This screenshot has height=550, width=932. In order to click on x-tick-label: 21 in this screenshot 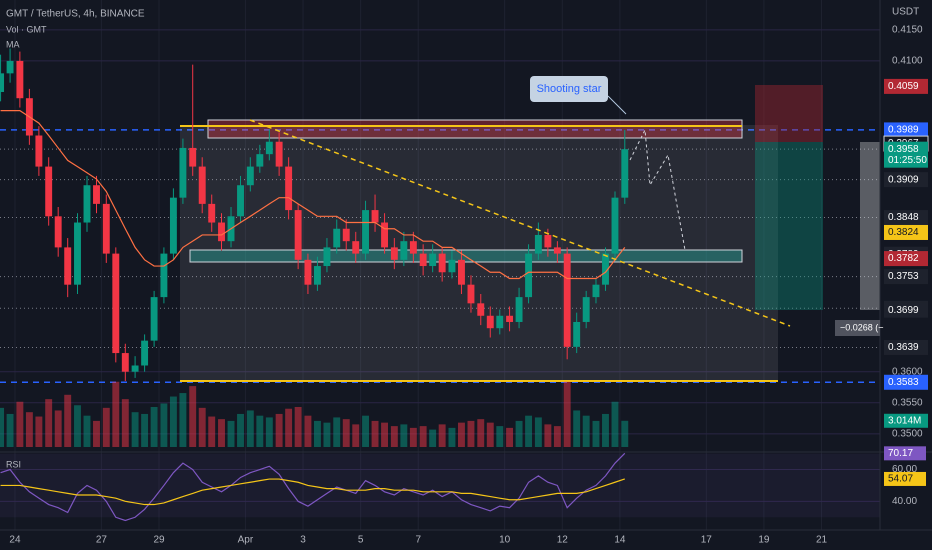, I will do `click(822, 540)`.